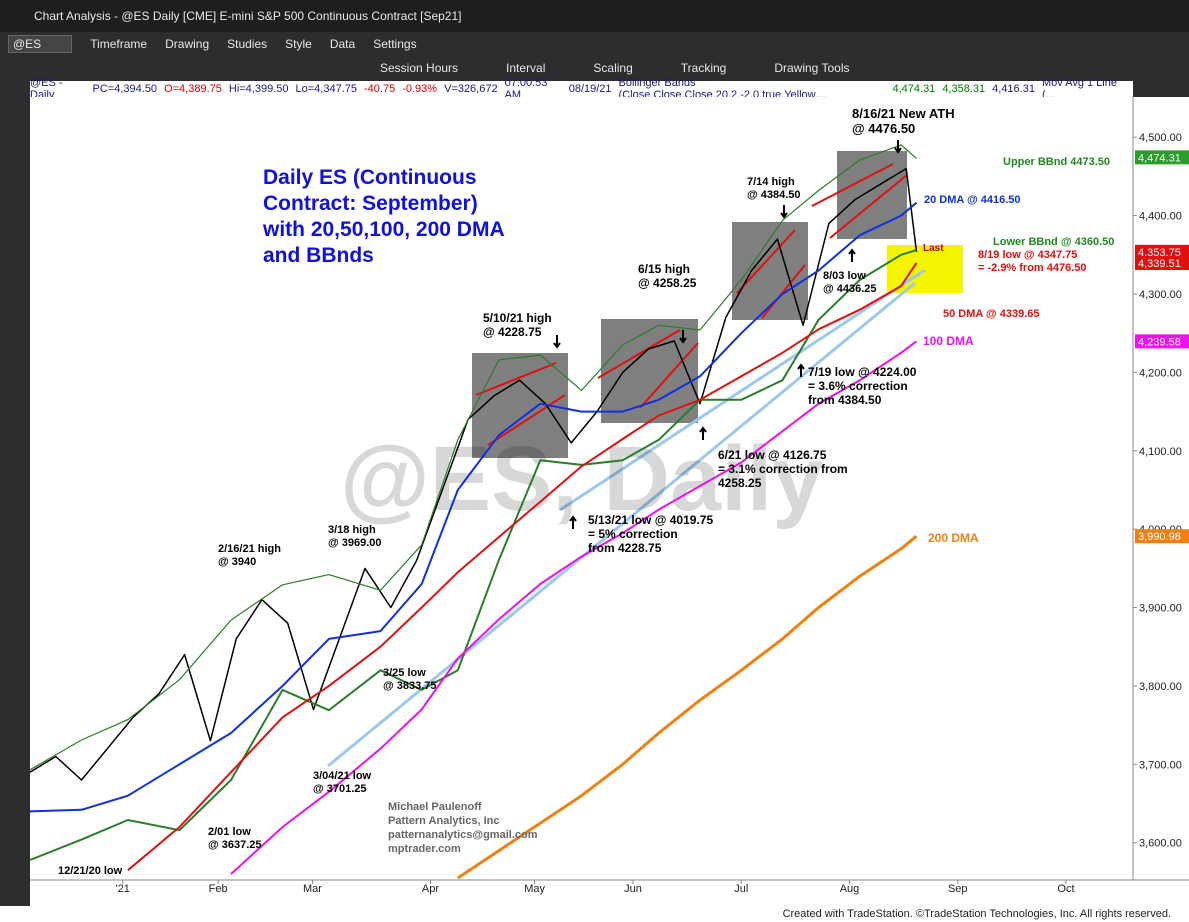 The width and height of the screenshot is (1189, 922). Describe the element at coordinates (772, 455) in the screenshot. I see `annotation: 6/21 low @ 4126.75` at that location.